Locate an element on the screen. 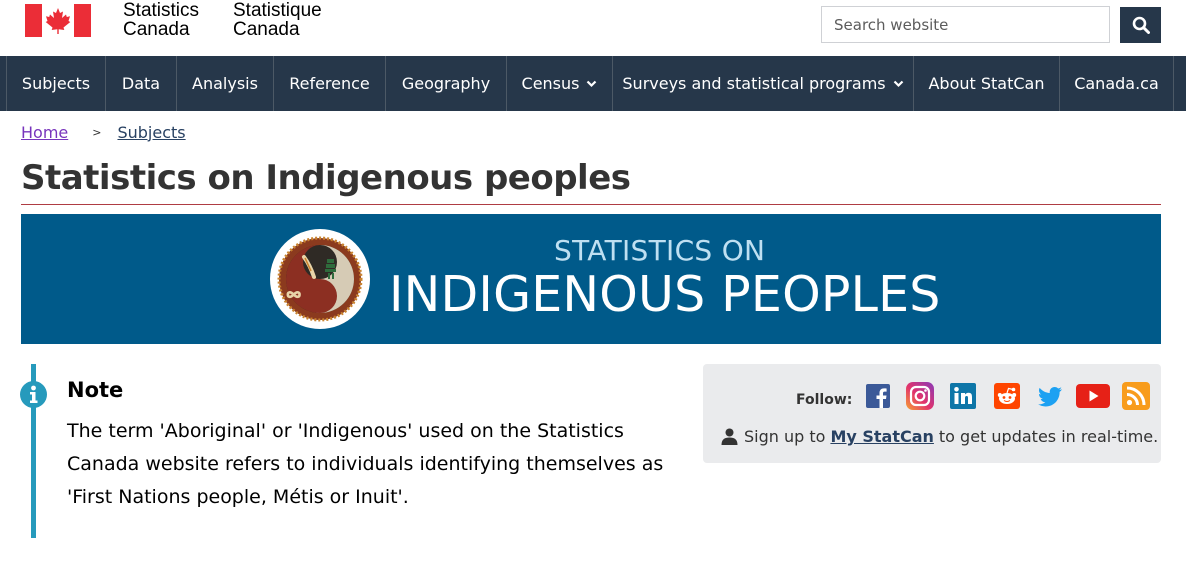 The width and height of the screenshot is (1186, 577). nav-item-about-statcan: About StatCan is located at coordinates (987, 83).